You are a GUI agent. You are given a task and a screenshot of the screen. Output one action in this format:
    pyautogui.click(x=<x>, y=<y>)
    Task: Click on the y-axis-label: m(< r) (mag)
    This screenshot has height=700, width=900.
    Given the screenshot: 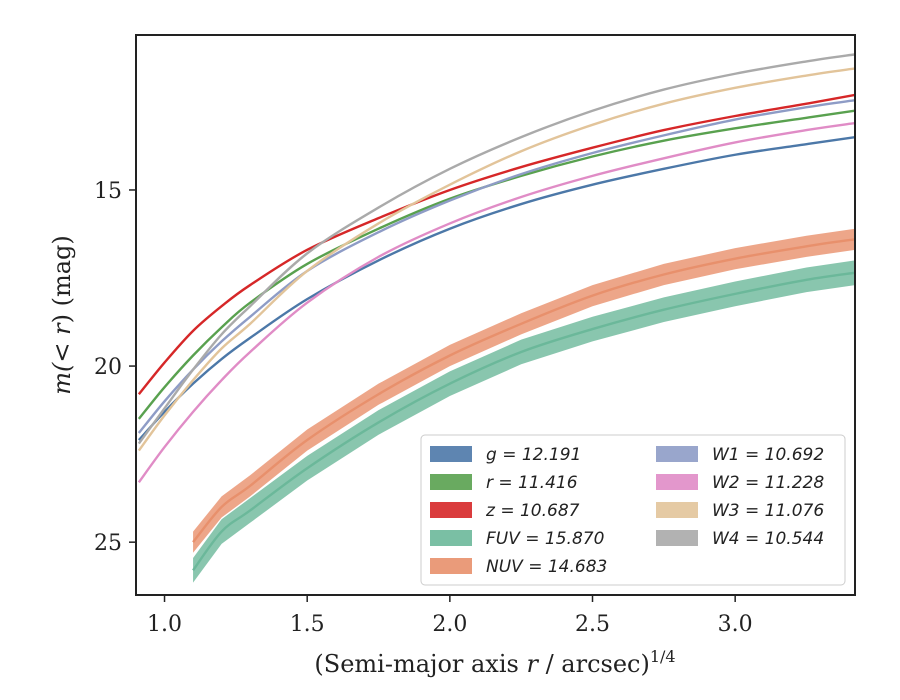 What is the action you would take?
    pyautogui.click(x=62, y=315)
    